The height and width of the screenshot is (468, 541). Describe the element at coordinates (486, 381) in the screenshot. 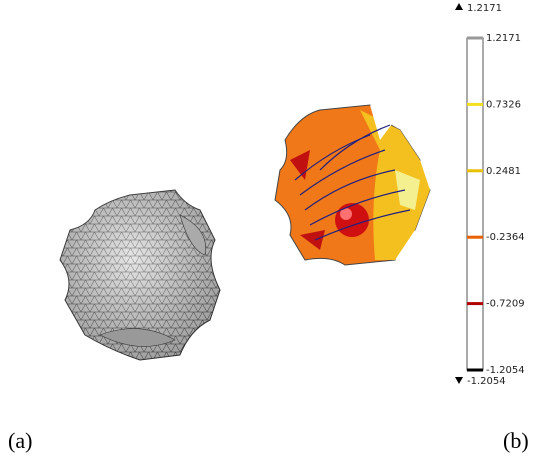

I see `colorbar-min: -1.2054` at that location.